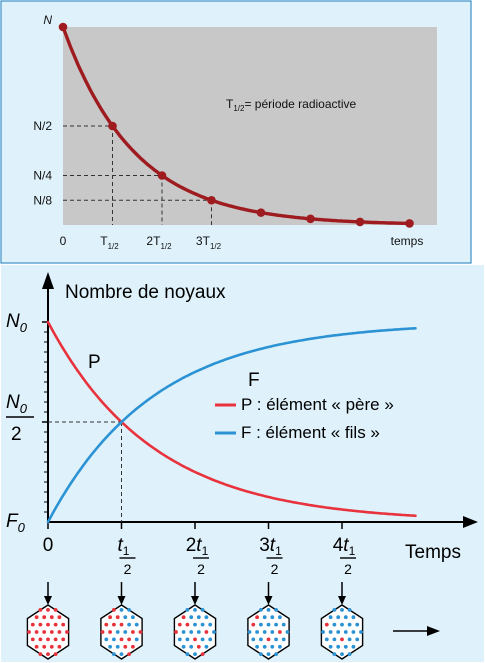 This screenshot has width=485, height=663. Describe the element at coordinates (470, 522) in the screenshot. I see `x-axis-arrow` at that location.